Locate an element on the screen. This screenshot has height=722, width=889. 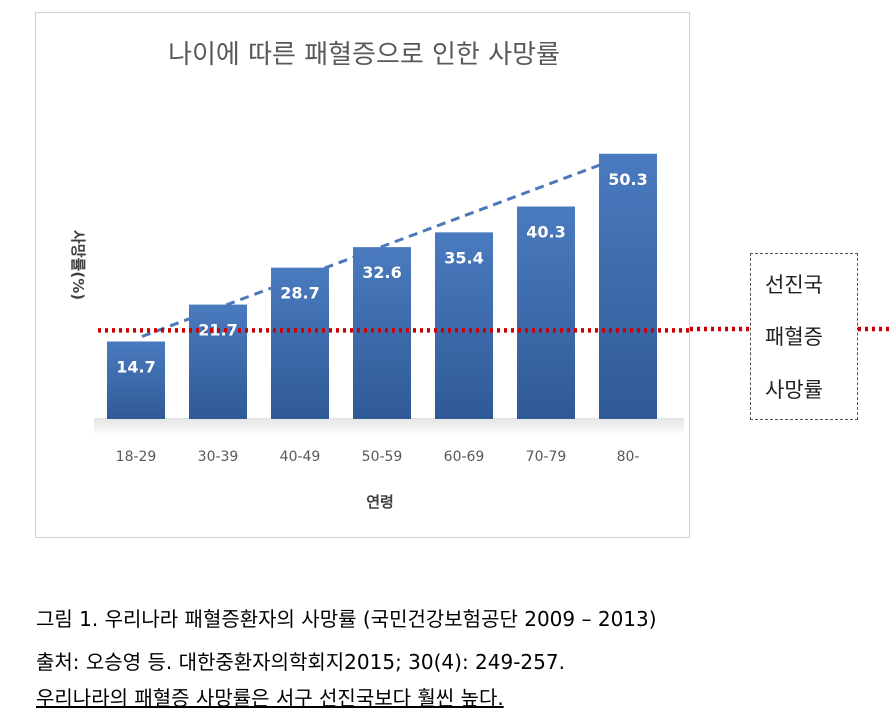
data-label-80-: 50.3 is located at coordinates (627, 179).